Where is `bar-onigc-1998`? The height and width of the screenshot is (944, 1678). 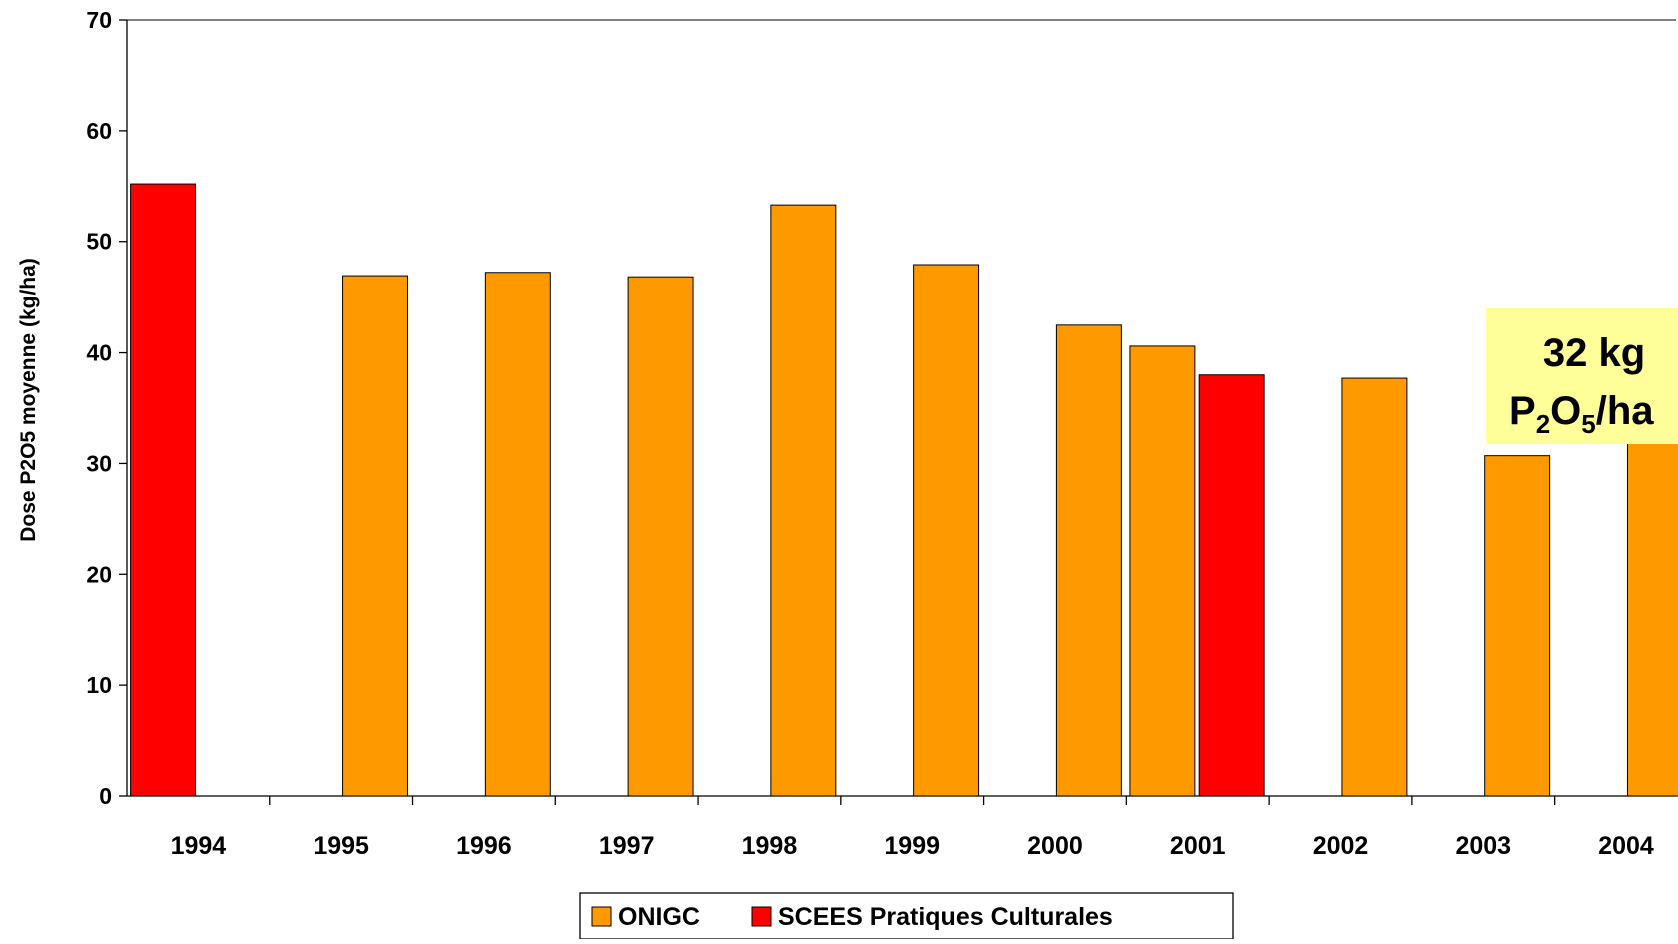
bar-onigc-1998 is located at coordinates (803, 500).